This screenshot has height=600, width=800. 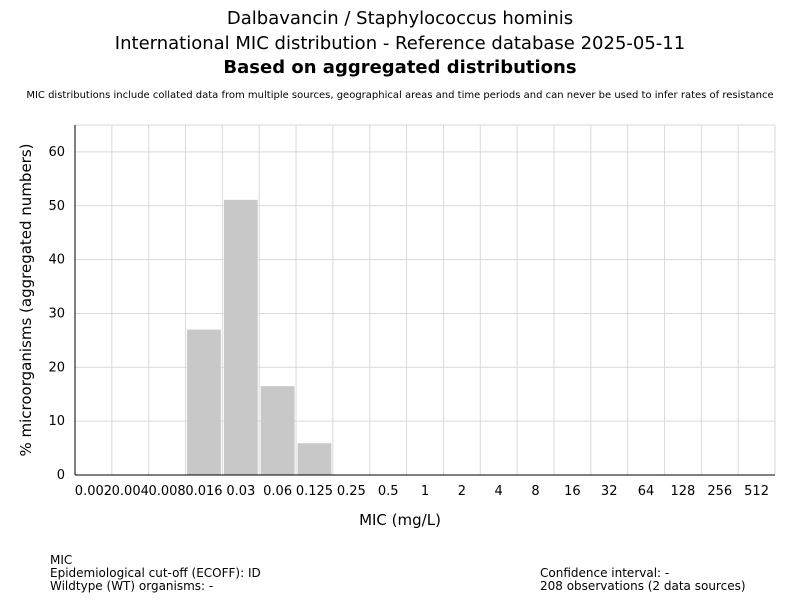 I want to click on x-tick-label: 512, so click(x=756, y=491).